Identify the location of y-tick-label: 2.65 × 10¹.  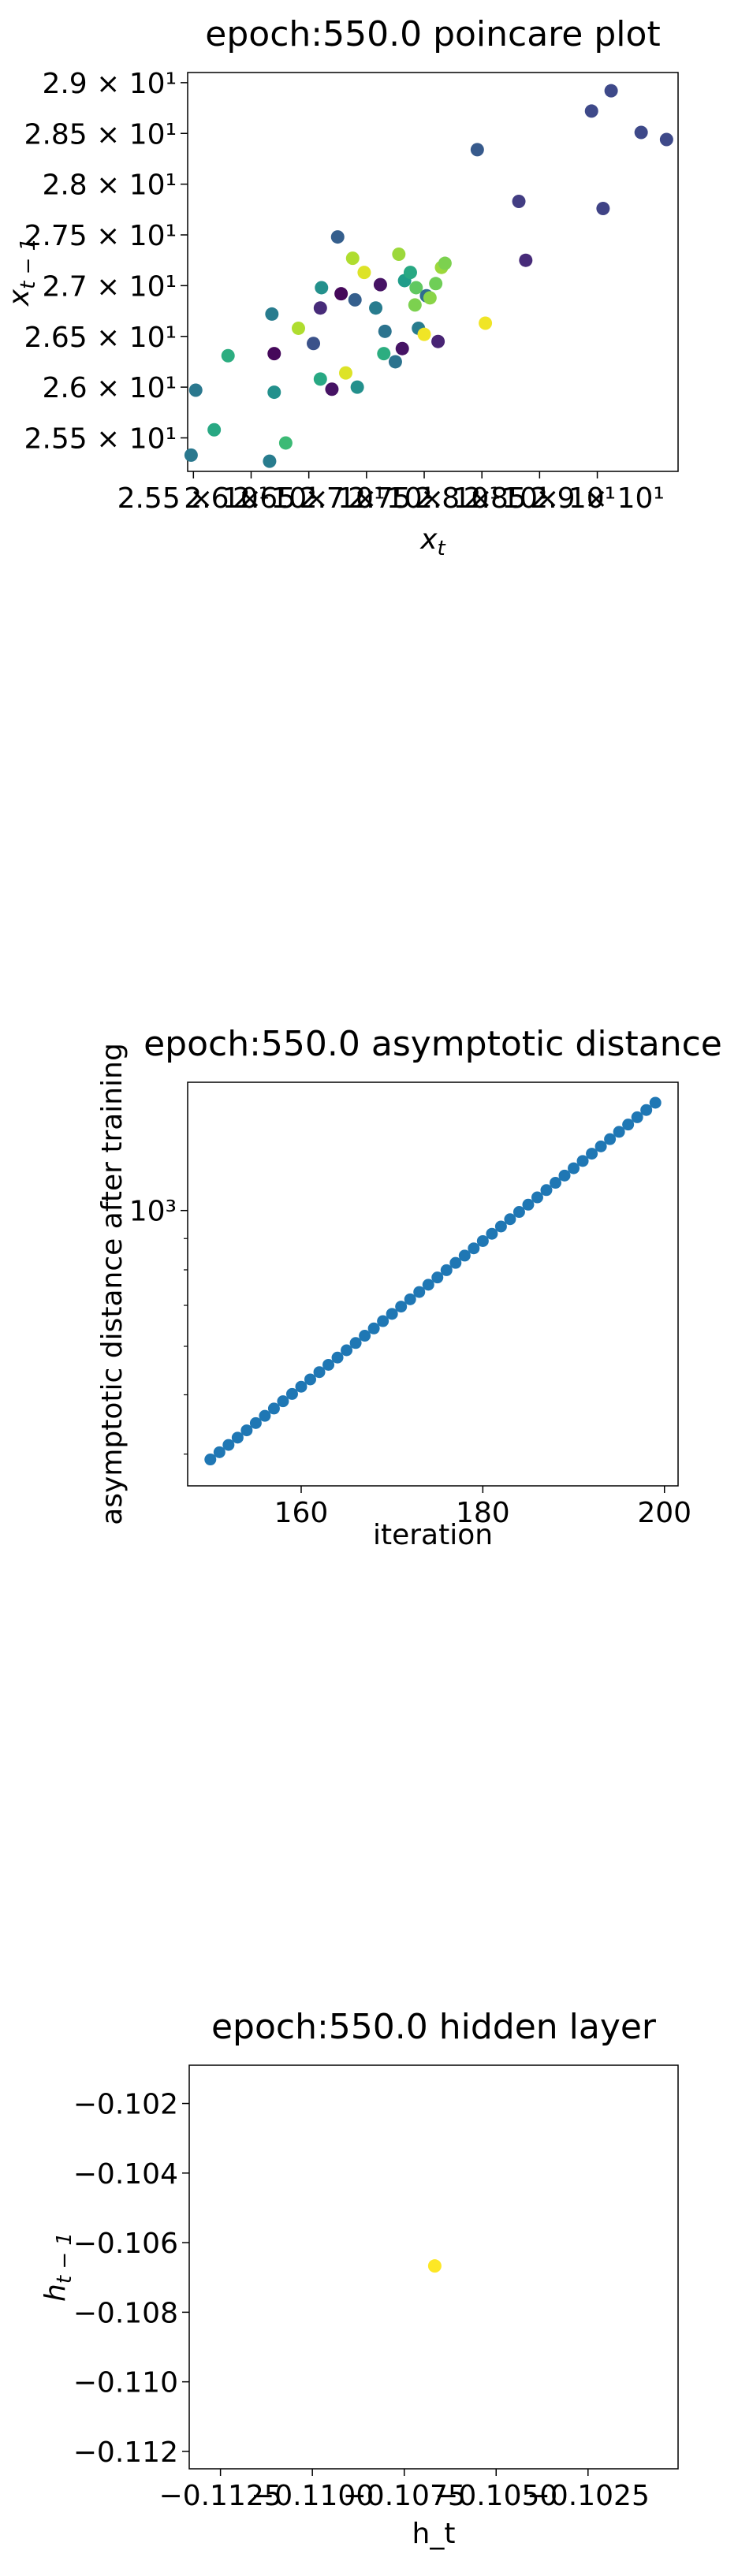
(100, 338).